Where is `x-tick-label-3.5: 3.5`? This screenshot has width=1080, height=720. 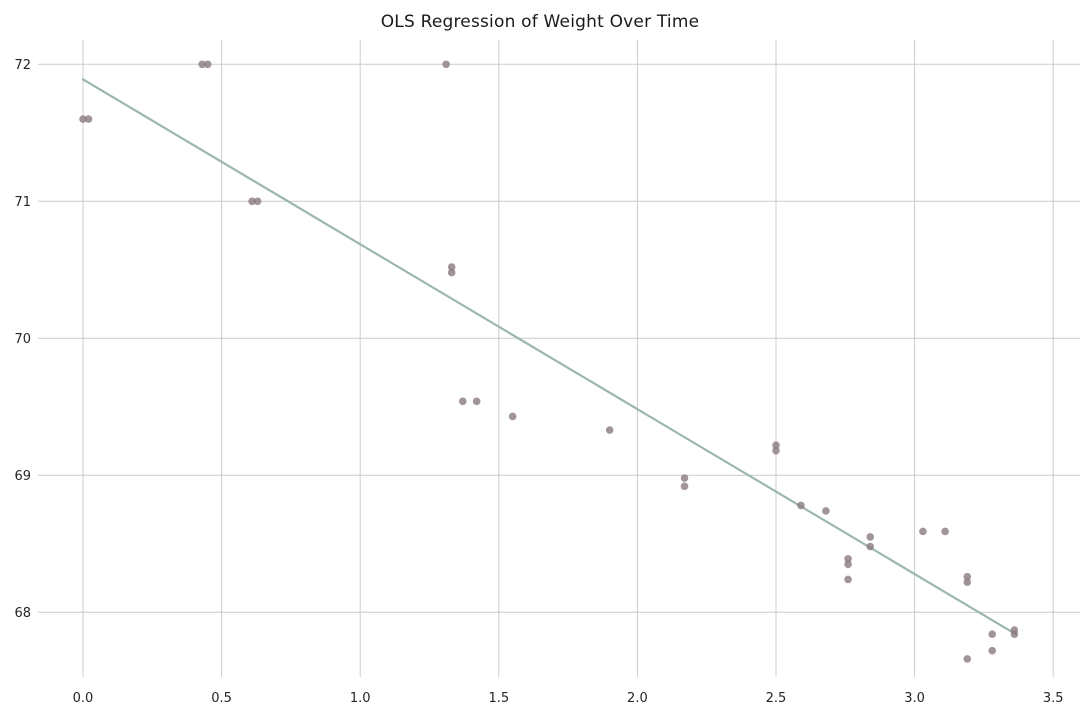 x-tick-label-3.5: 3.5 is located at coordinates (1053, 698).